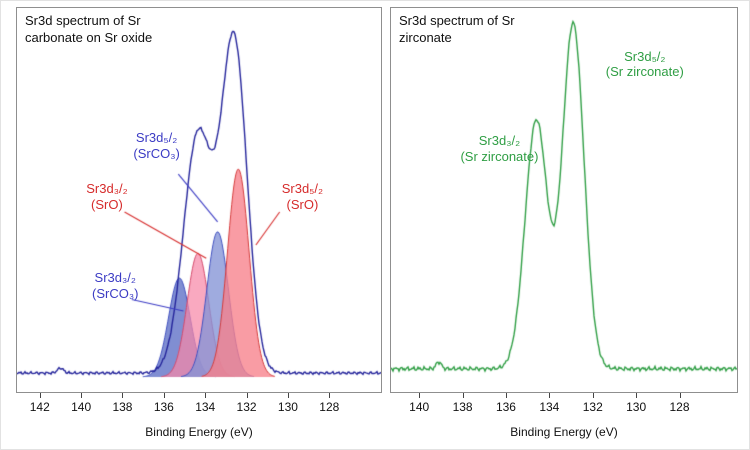 The width and height of the screenshot is (750, 450). I want to click on peak-label-sr3d32-sro: Sr3d₃/₂ (SrO), so click(106, 197).